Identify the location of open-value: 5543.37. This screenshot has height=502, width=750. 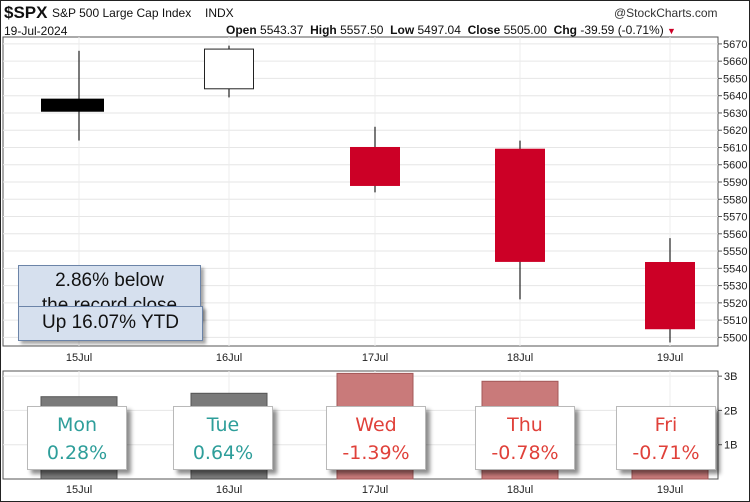
(282, 30).